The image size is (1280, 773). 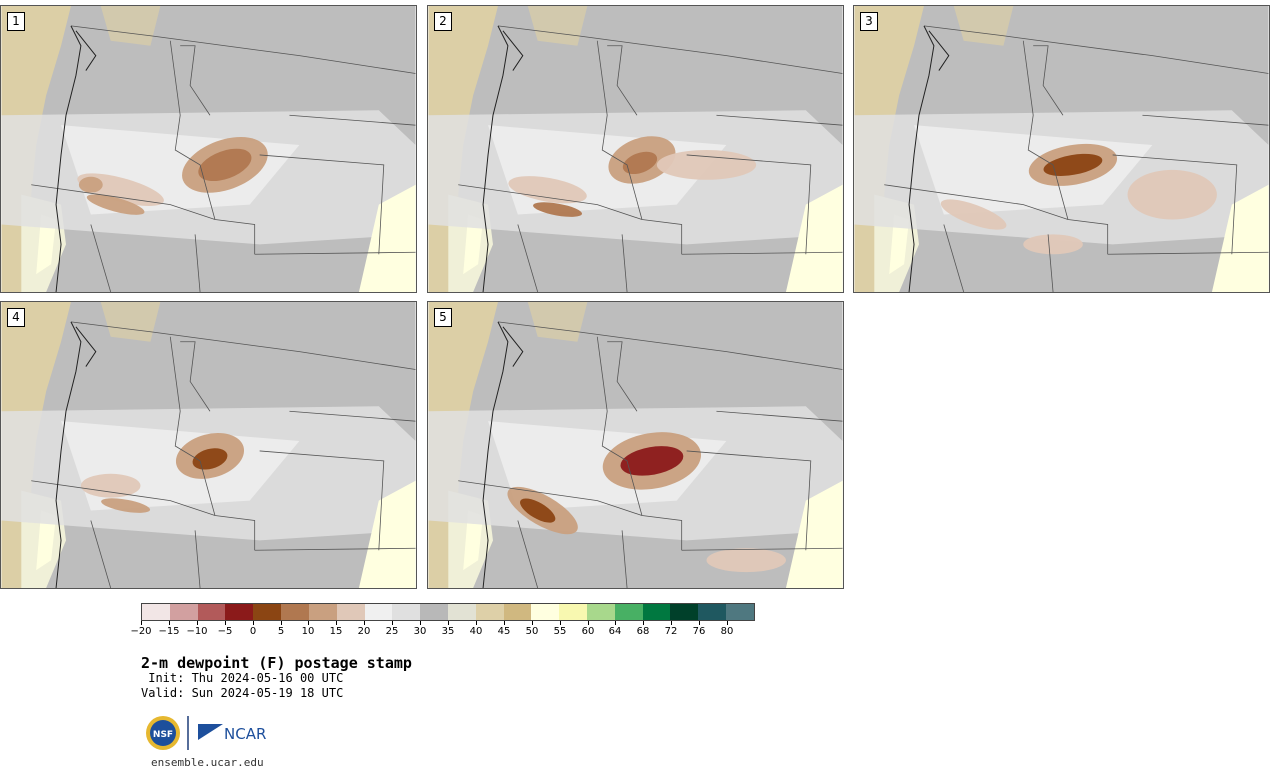 What do you see at coordinates (336, 631) in the screenshot?
I see `colorbar-tick-label: 15` at bounding box center [336, 631].